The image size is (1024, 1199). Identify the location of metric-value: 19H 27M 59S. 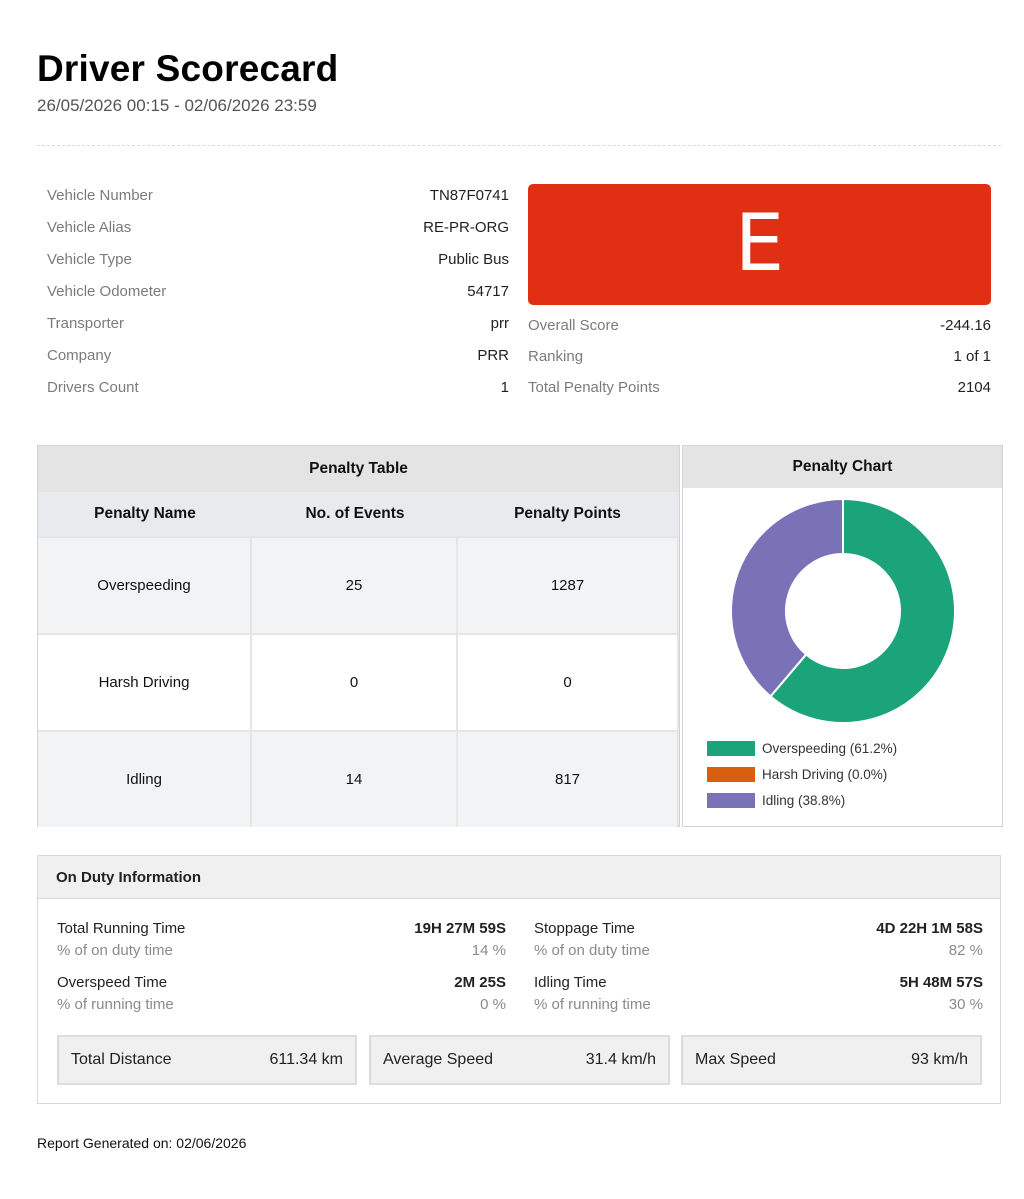
(460, 928).